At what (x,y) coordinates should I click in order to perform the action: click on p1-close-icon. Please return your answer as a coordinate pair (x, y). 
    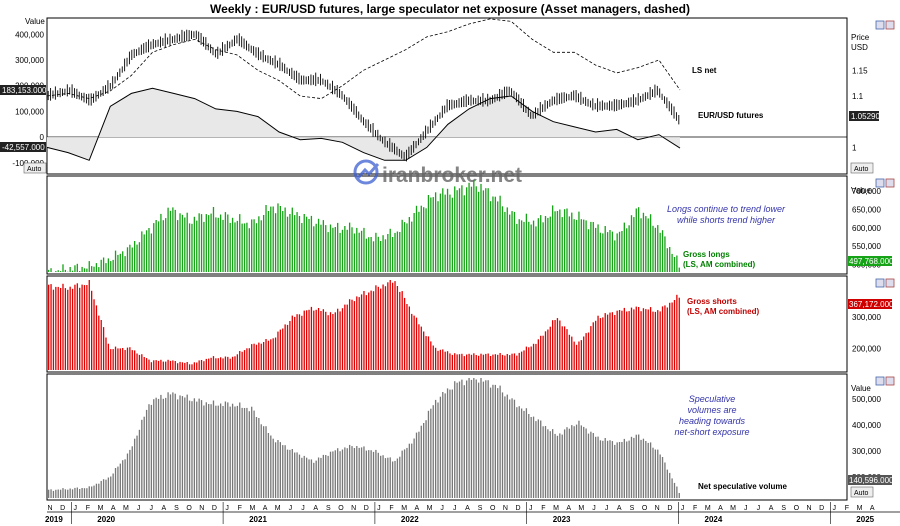
    Looking at the image, I should click on (890, 25).